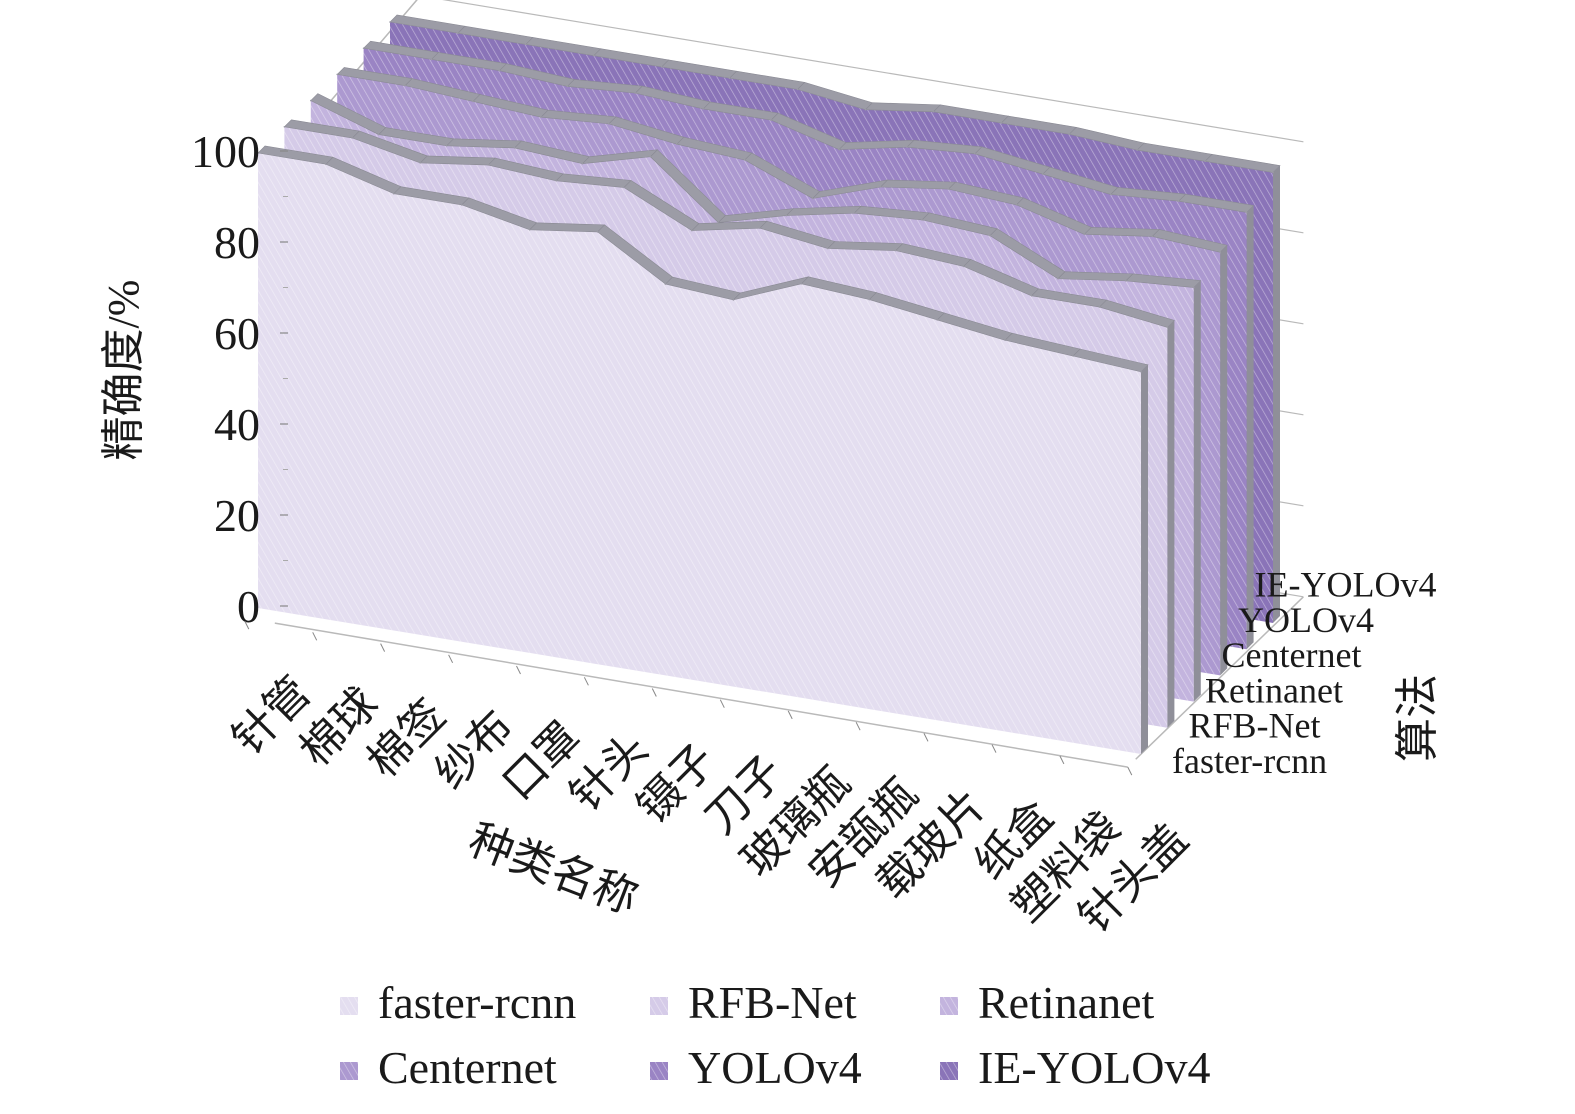  What do you see at coordinates (1292, 655) in the screenshot?
I see `z-tick-label: Centernet` at bounding box center [1292, 655].